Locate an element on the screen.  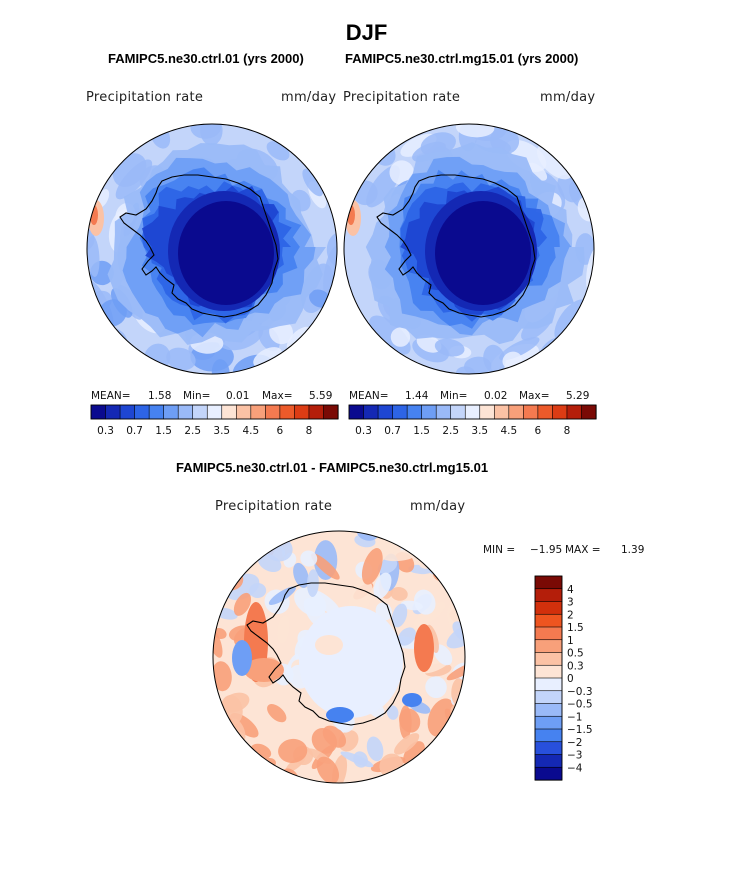
panel1-coastline is located at coordinates (199, 246).